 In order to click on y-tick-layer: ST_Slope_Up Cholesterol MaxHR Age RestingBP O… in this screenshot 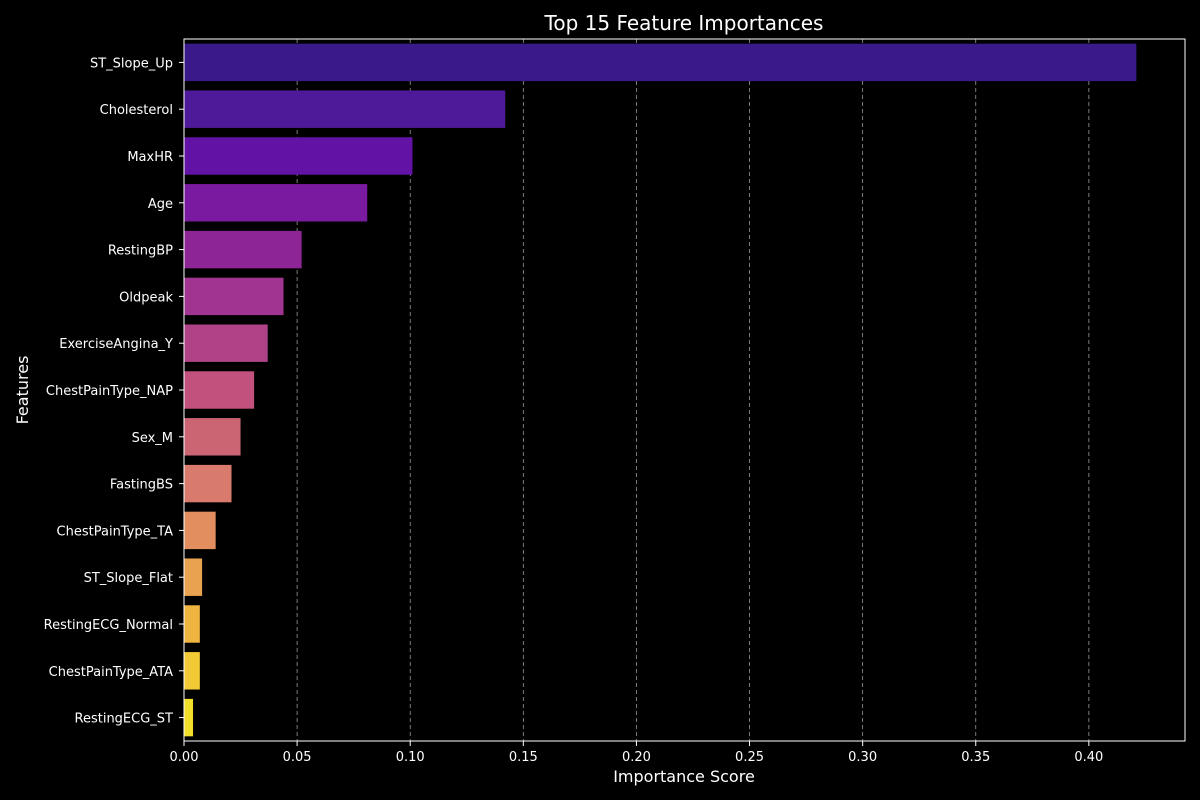, I will do `click(114, 391)`.